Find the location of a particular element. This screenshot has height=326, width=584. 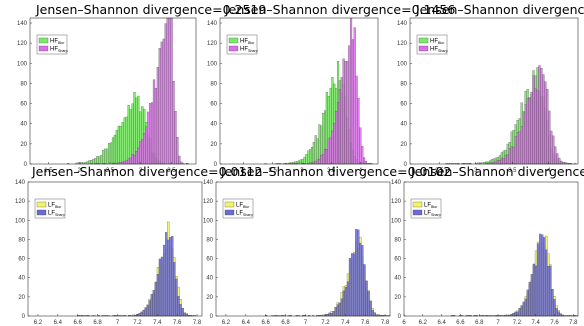

legend-label: LFBlur is located at coordinates (431, 206).